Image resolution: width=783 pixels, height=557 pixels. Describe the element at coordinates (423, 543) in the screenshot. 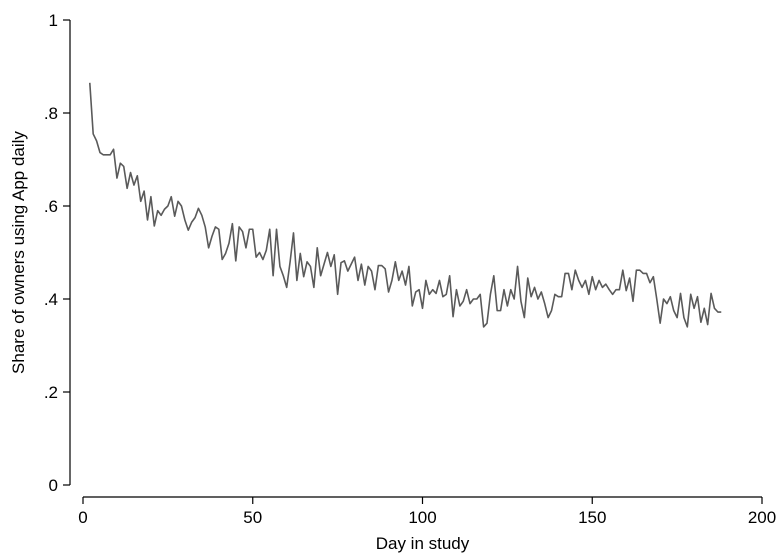

I see `x-axis-title: Day in study` at that location.